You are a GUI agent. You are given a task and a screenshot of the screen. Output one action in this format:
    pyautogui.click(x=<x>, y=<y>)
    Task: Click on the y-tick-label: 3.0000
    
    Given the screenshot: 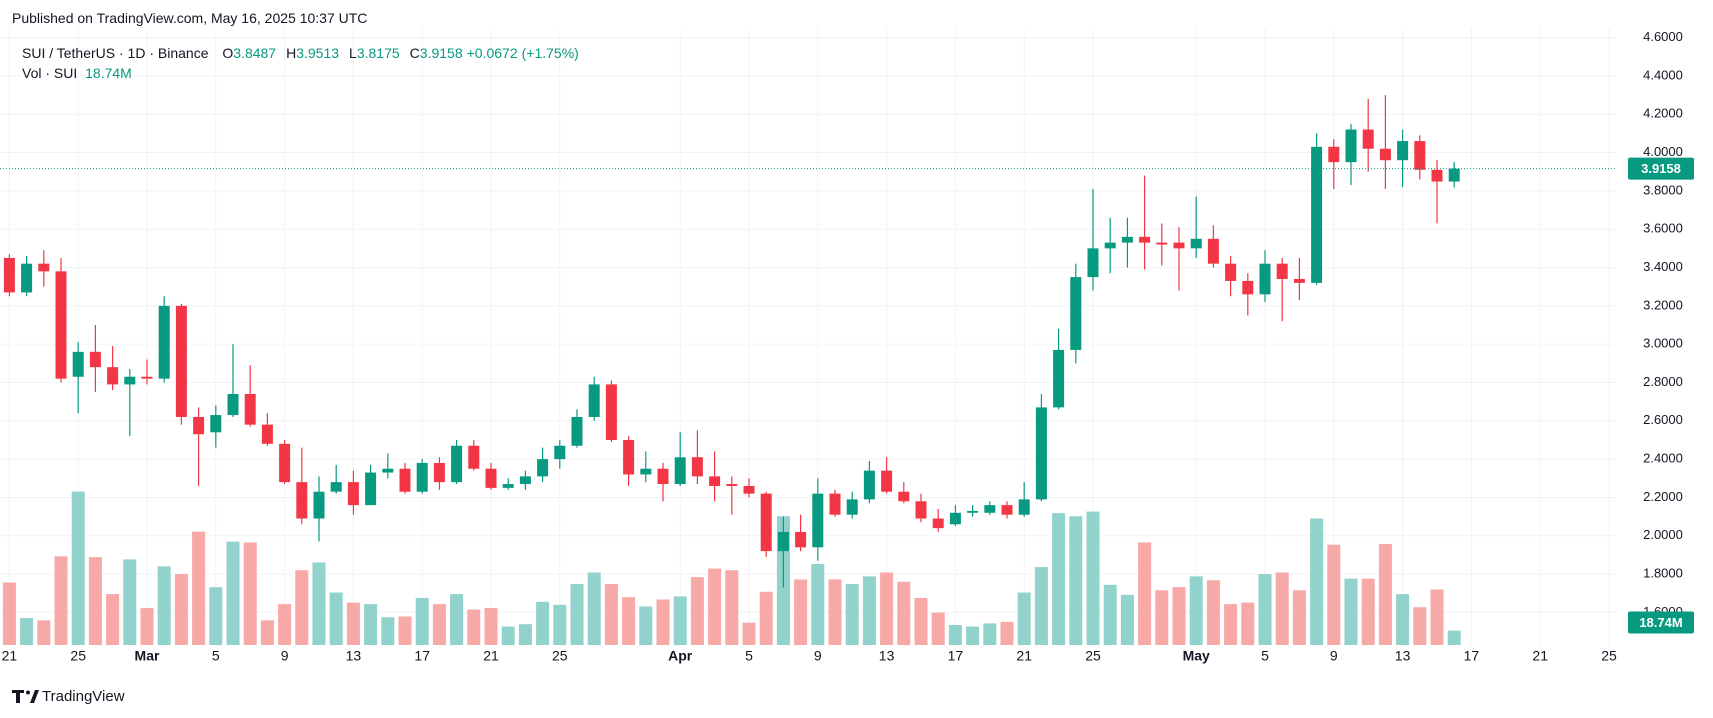 What is the action you would take?
    pyautogui.click(x=1663, y=343)
    